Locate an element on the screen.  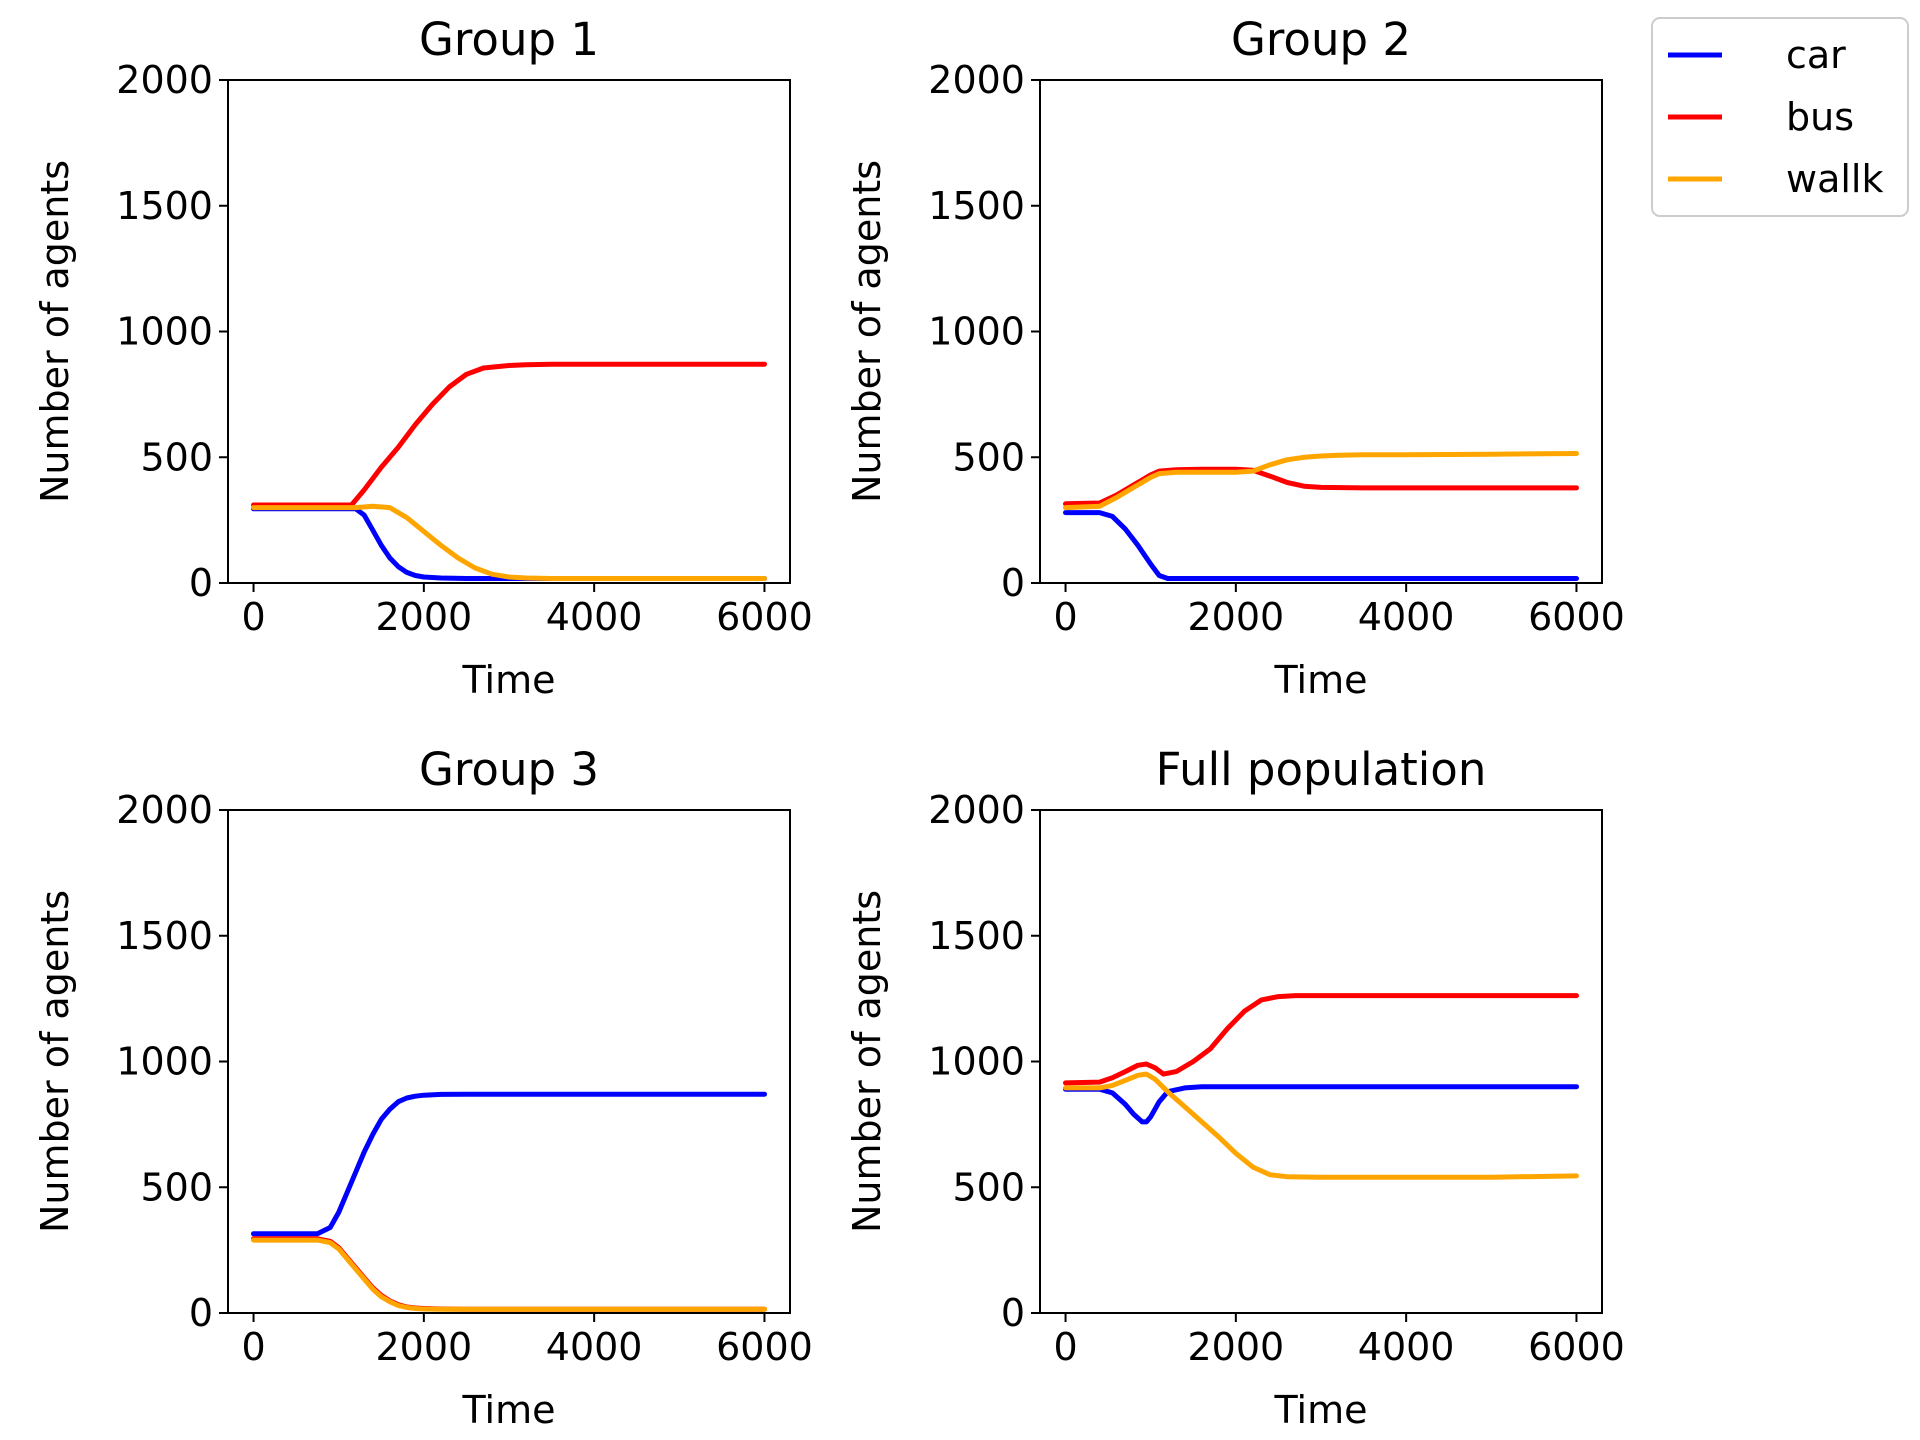
legend-box is located at coordinates (1780, 117).